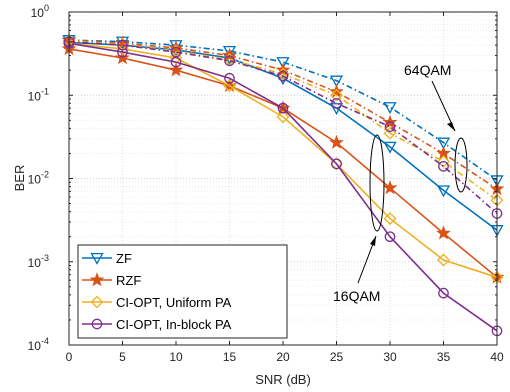  I want to click on y-tick-label: 10⁰, so click(40, 11).